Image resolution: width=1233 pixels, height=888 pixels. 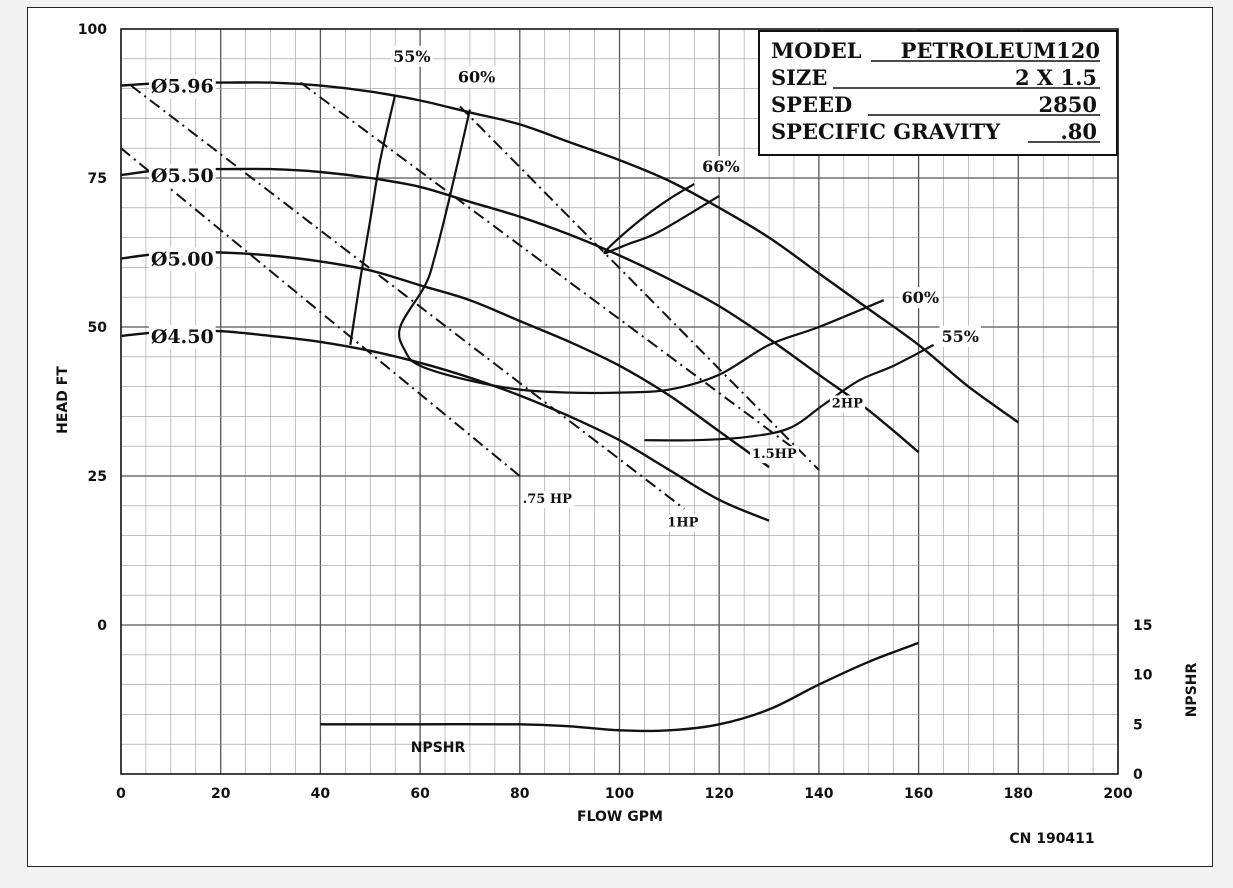 I want to click on x-tick-label: 200, so click(x=1117, y=794).